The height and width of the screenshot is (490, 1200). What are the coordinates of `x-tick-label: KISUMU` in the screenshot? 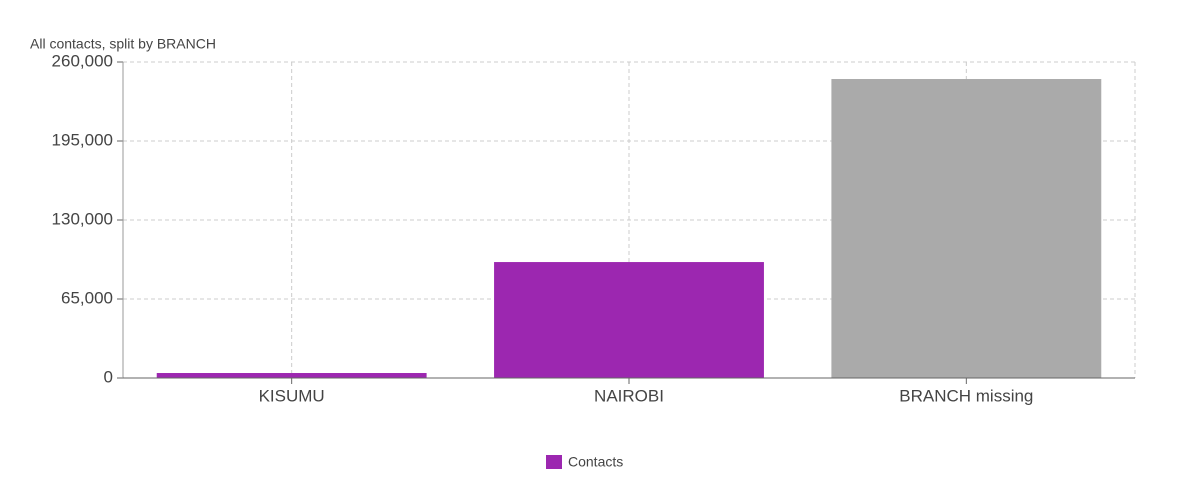 It's located at (292, 395).